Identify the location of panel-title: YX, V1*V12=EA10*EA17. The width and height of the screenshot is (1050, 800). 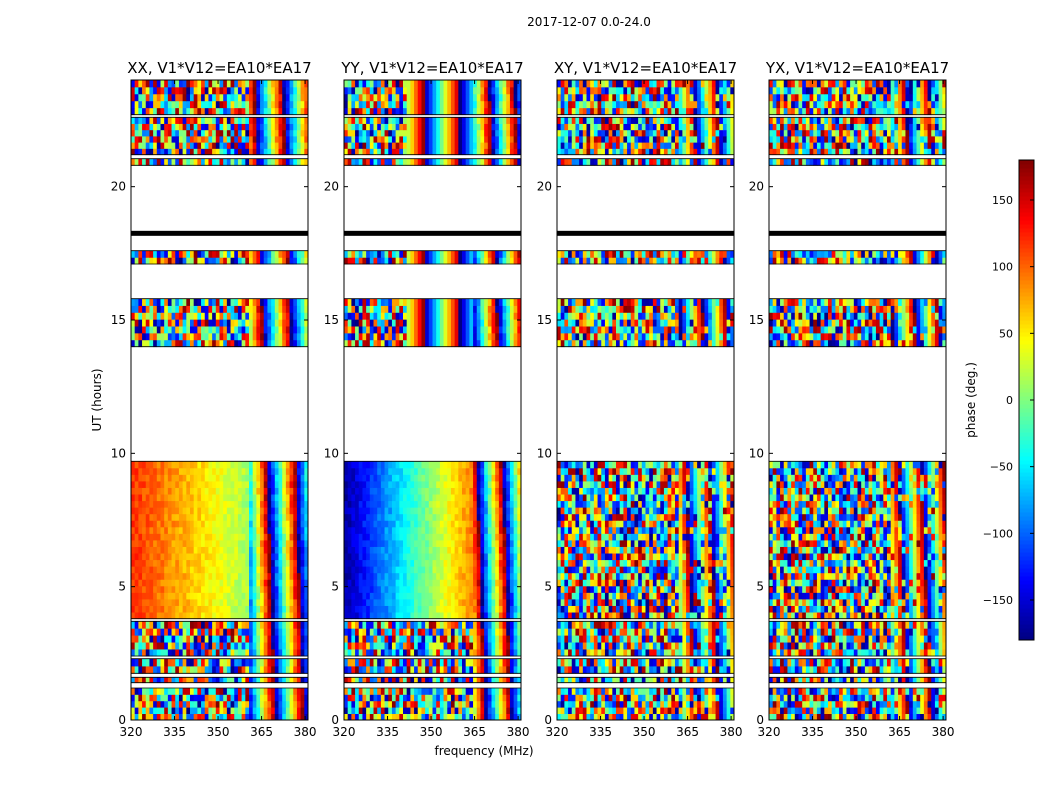
(857, 68).